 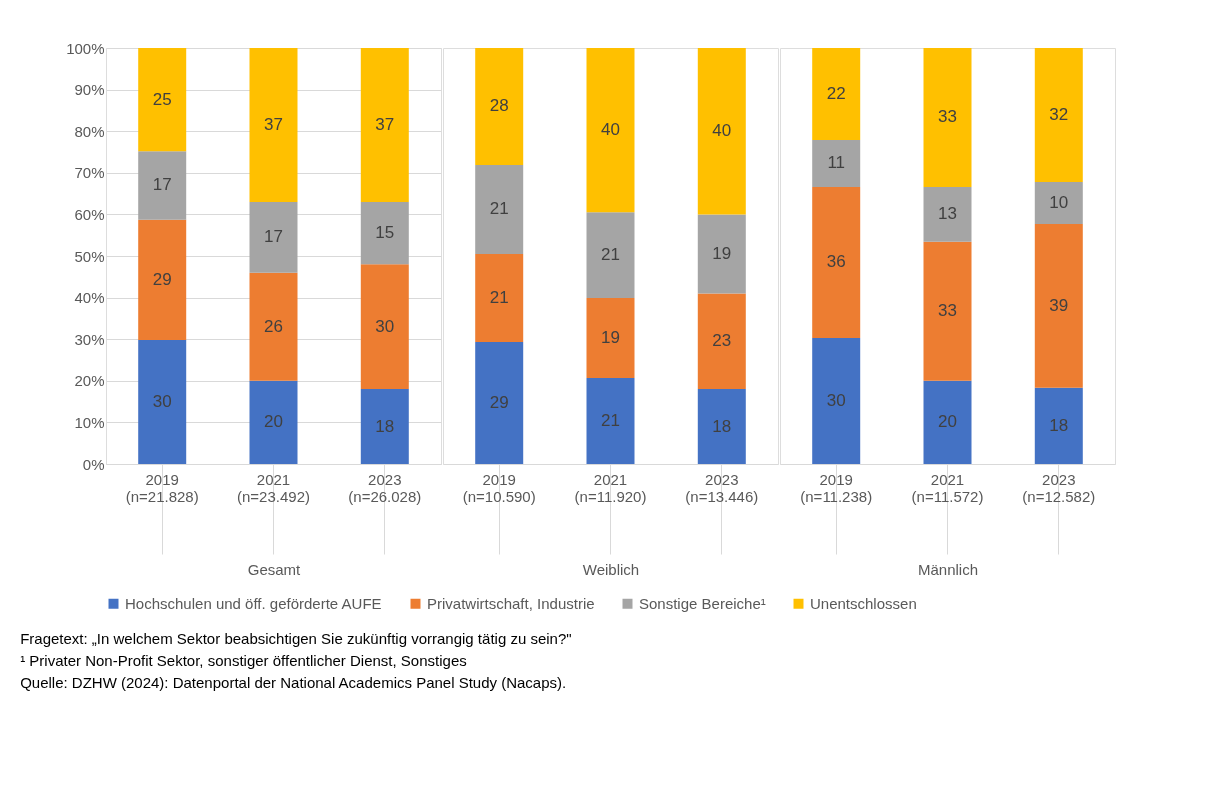 I want to click on legend-label: Unentschlossen, so click(x=863, y=603).